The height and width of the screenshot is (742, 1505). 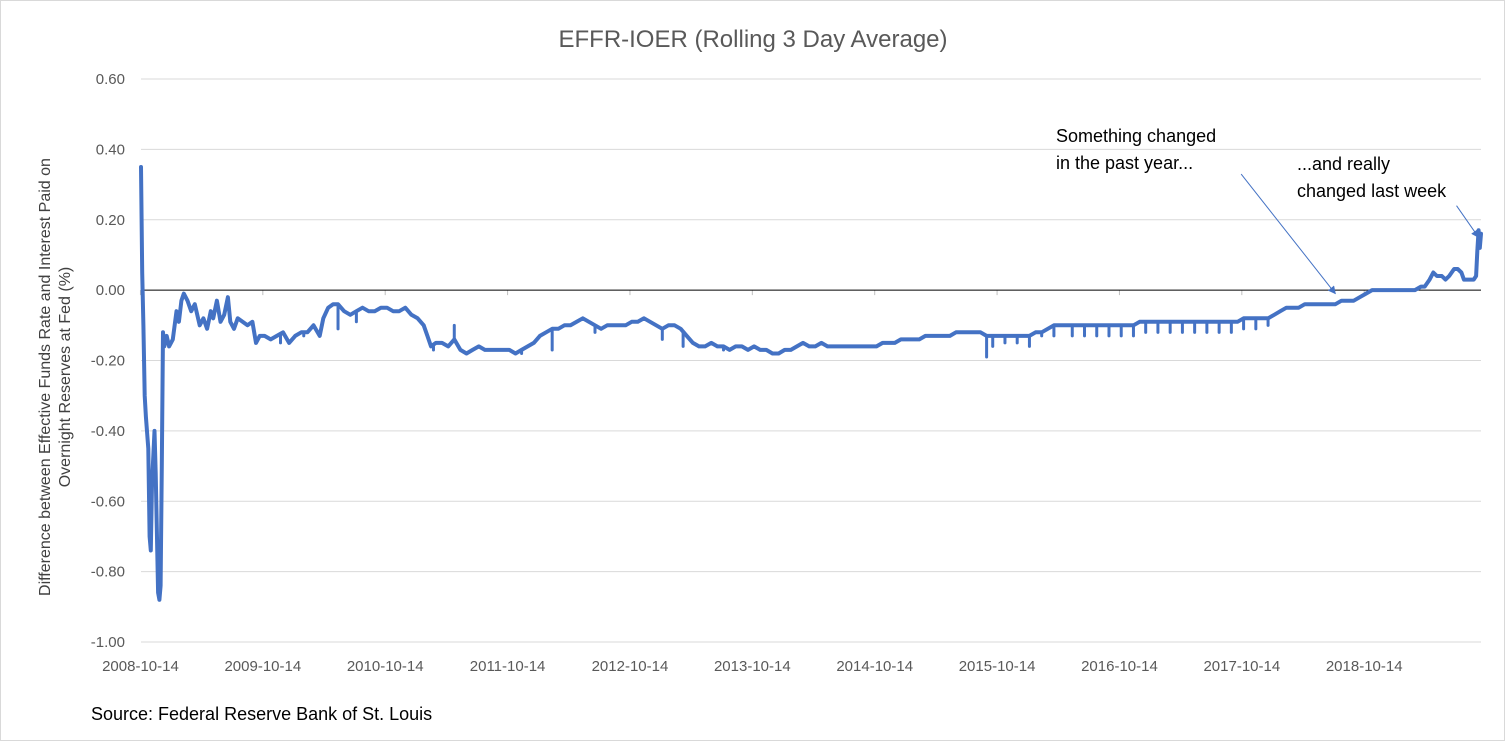 I want to click on x-tick-label: 2008-10-14, so click(x=140, y=666).